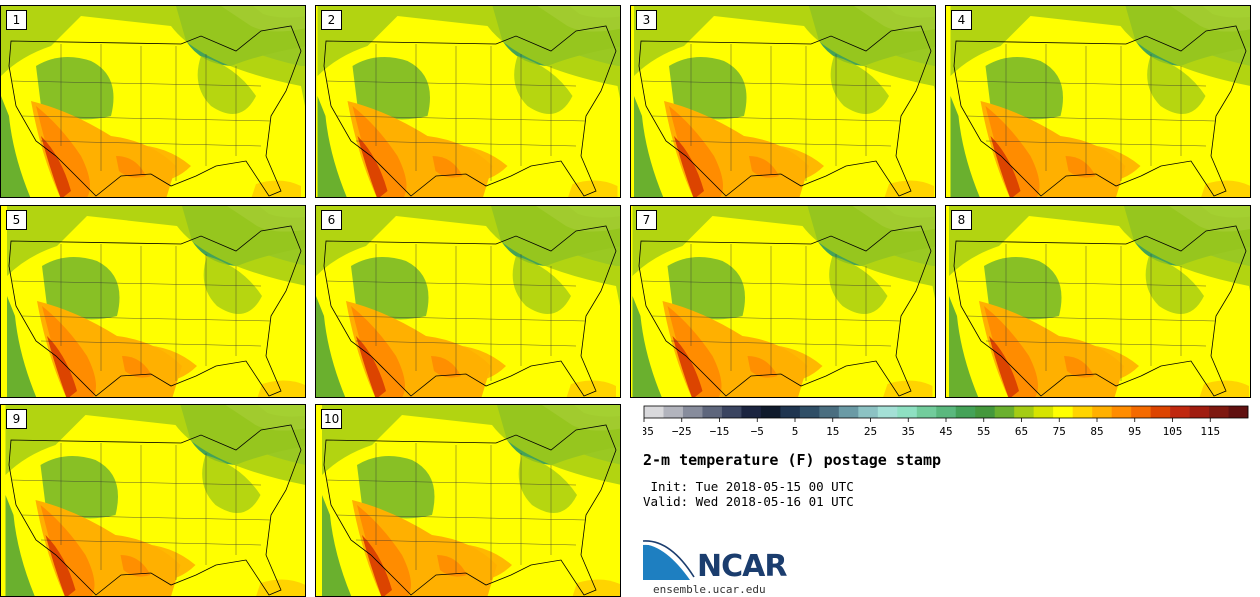  What do you see at coordinates (331, 220) in the screenshot?
I see `member-number-label: 6` at bounding box center [331, 220].